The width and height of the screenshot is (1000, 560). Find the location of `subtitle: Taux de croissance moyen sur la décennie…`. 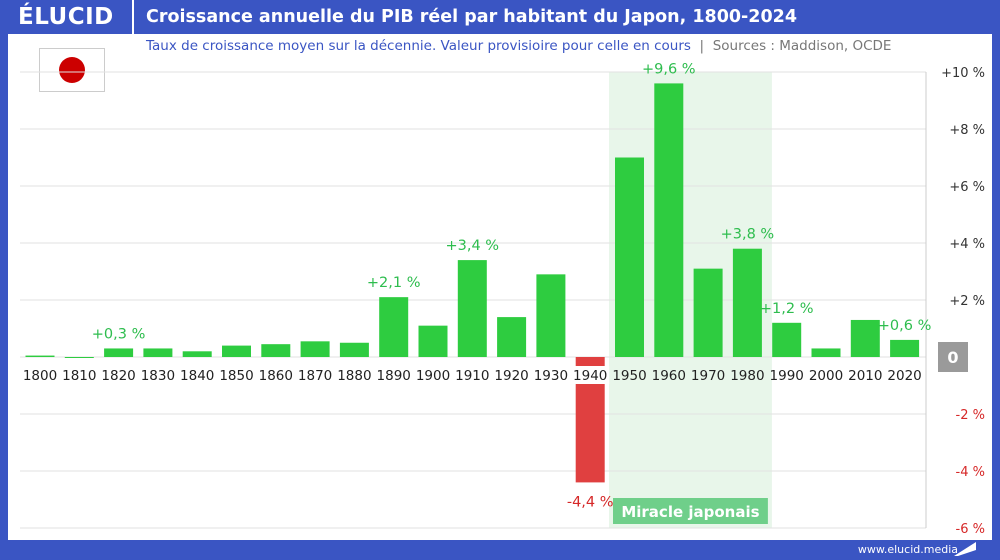

subtitle: Taux de croissance moyen sur la décennie… is located at coordinates (518, 46).